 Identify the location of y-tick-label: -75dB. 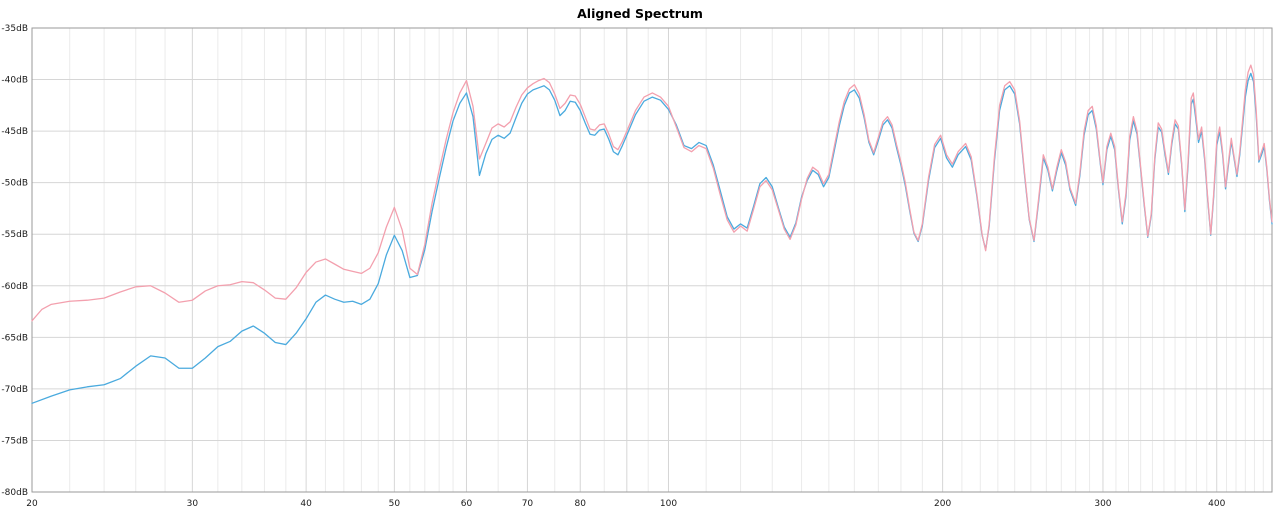
(14, 441).